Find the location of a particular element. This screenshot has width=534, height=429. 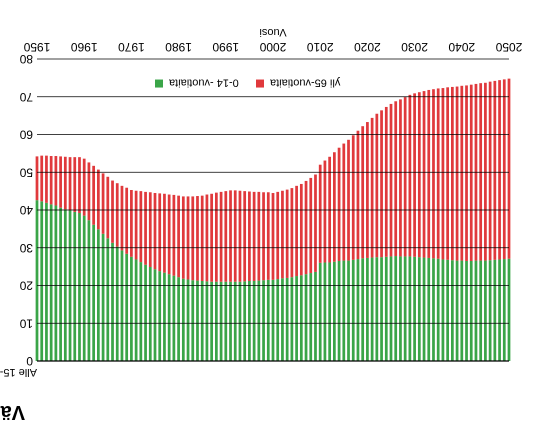

bar-young-2006 is located at coordinates (301, 318).